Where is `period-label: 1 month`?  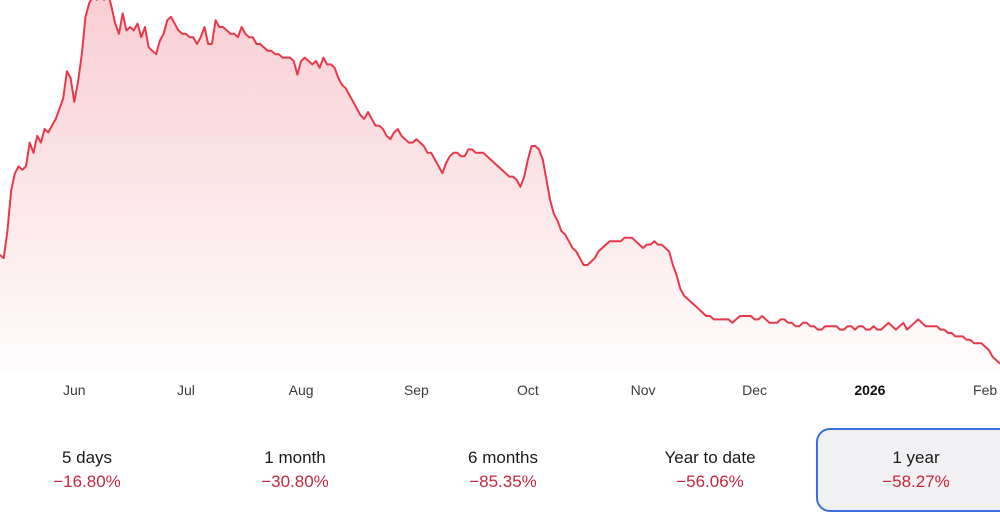
period-label: 1 month is located at coordinates (295, 457).